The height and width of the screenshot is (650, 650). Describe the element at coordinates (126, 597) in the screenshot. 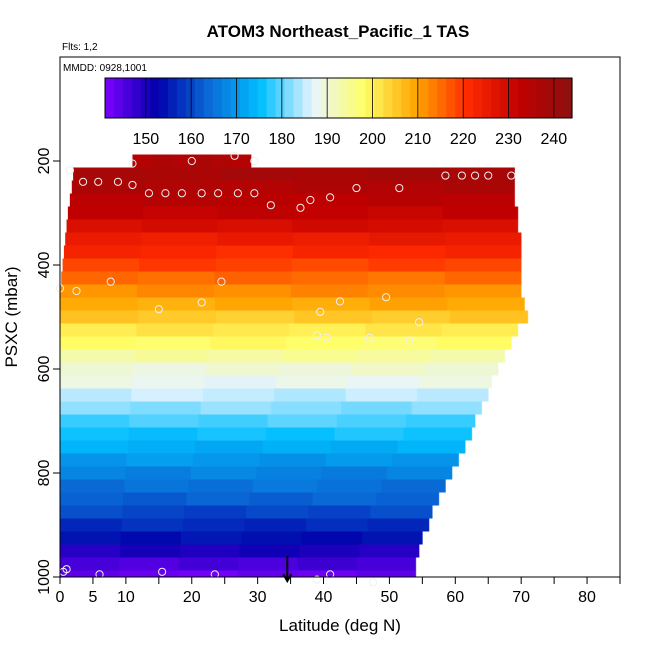

I see `x-tick-label: 10` at that location.